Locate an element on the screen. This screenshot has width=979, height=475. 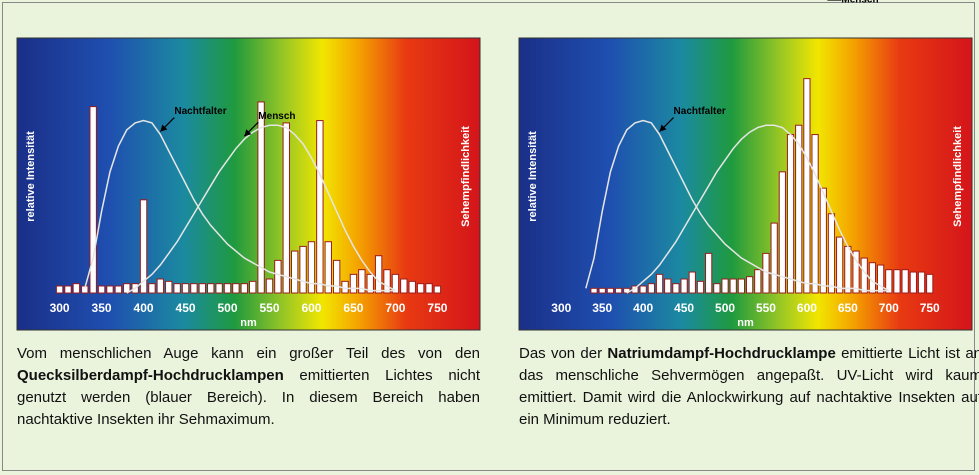
caption-text: Das von der is located at coordinates (561, 353).